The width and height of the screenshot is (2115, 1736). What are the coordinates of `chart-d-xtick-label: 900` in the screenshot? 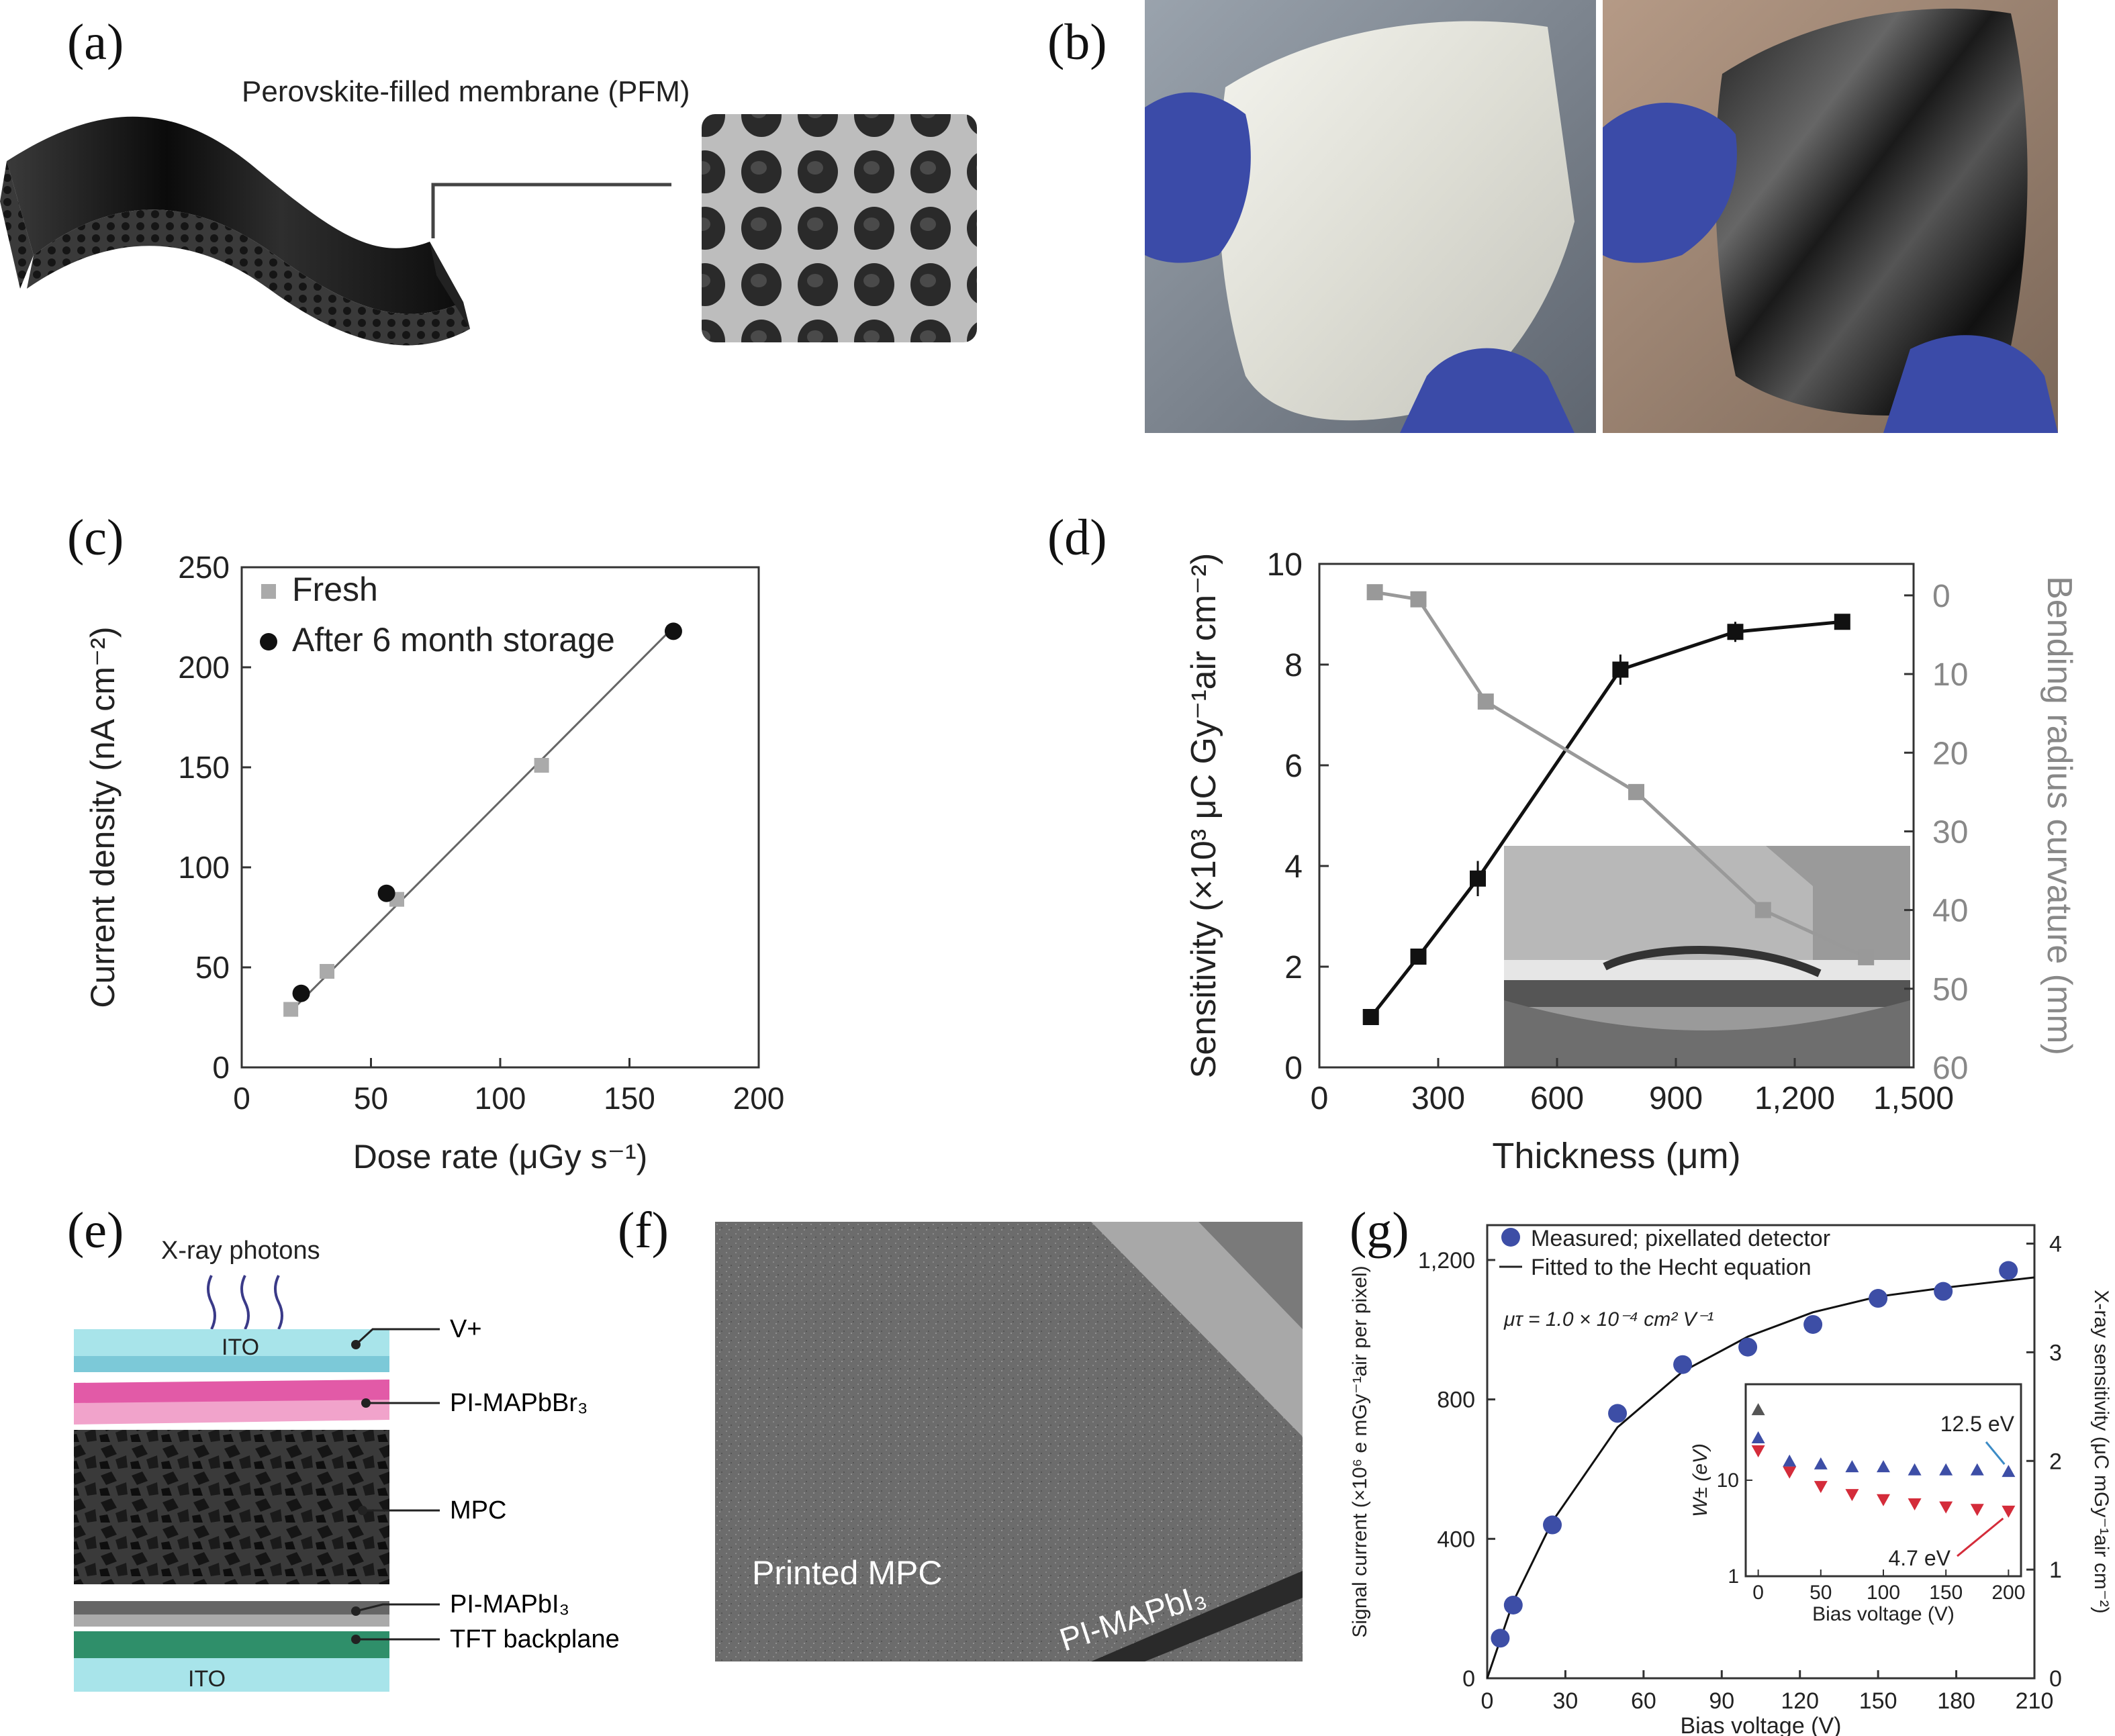 It's located at (1676, 1098).